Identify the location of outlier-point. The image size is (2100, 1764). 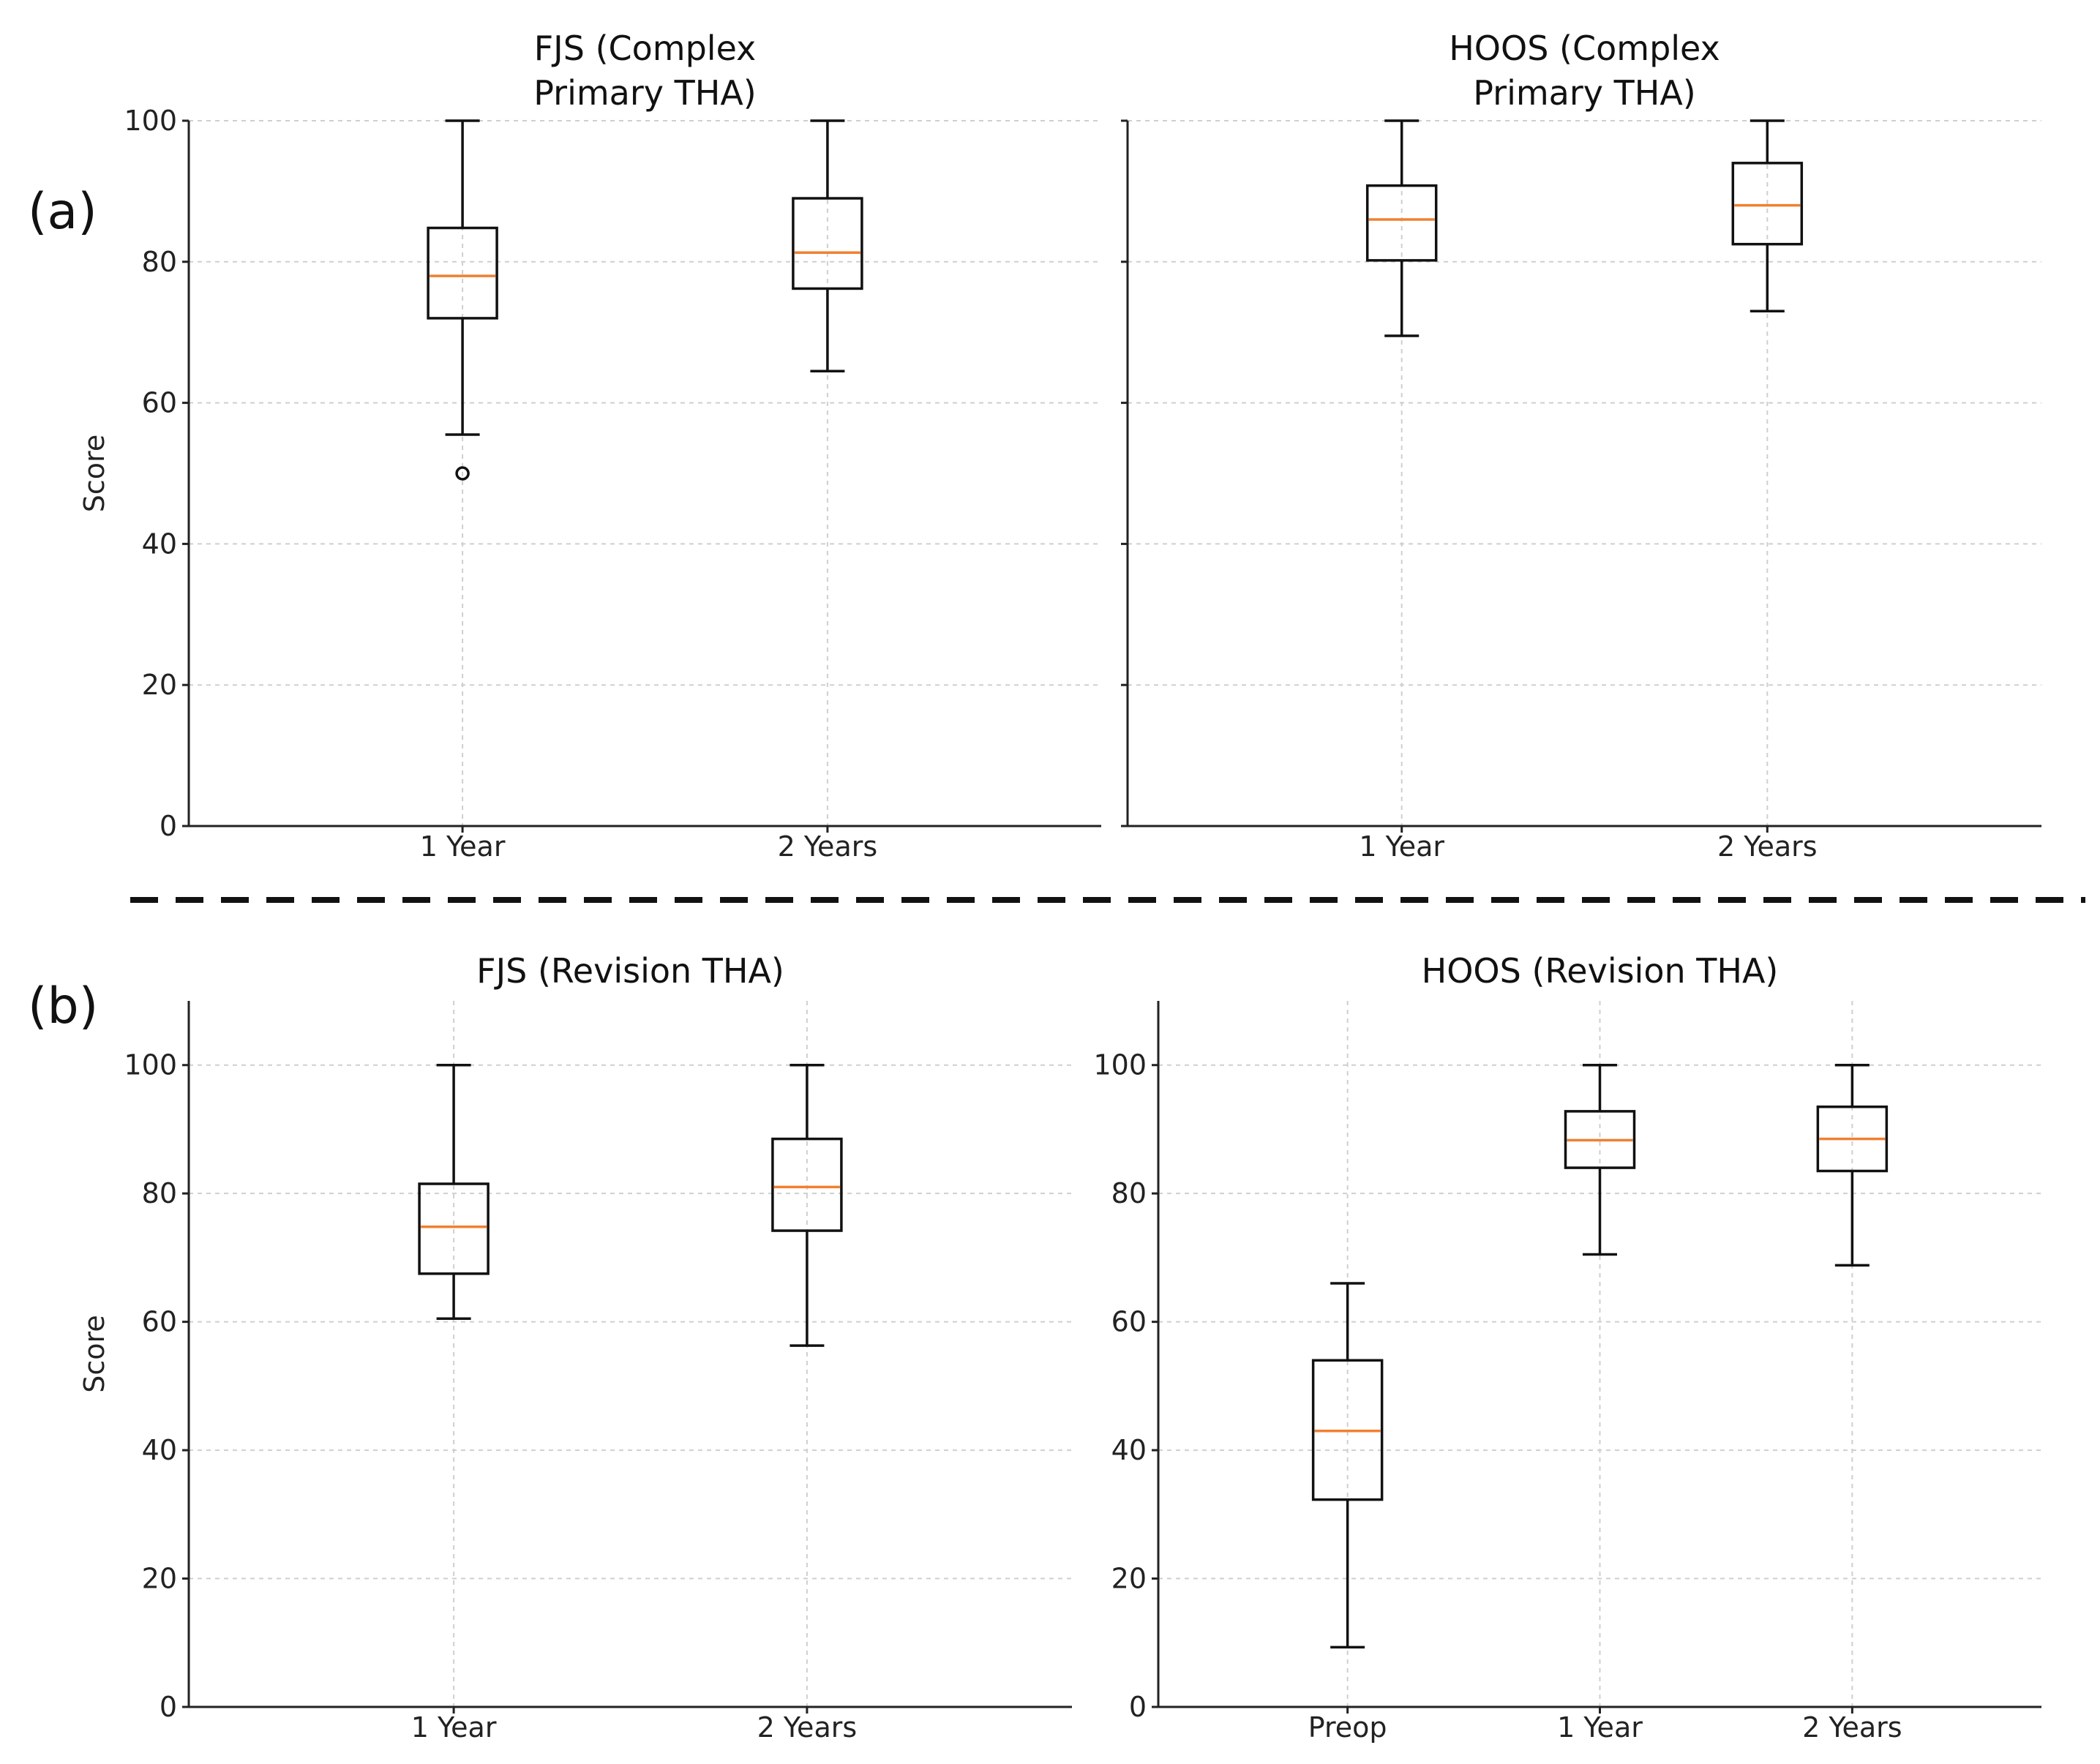
(462, 473).